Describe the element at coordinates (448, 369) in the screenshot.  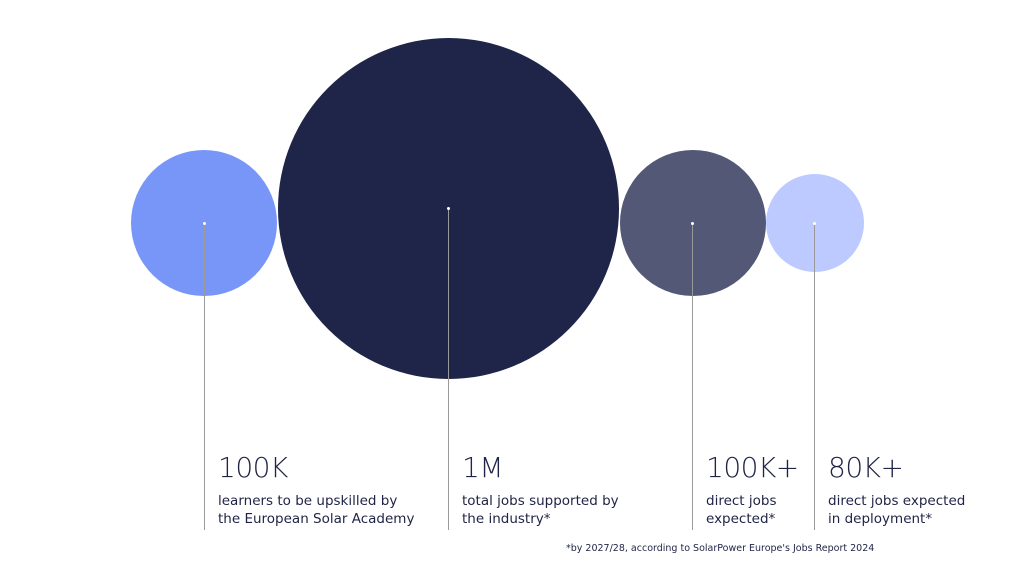
I see `total-jobs-leader-line` at that location.